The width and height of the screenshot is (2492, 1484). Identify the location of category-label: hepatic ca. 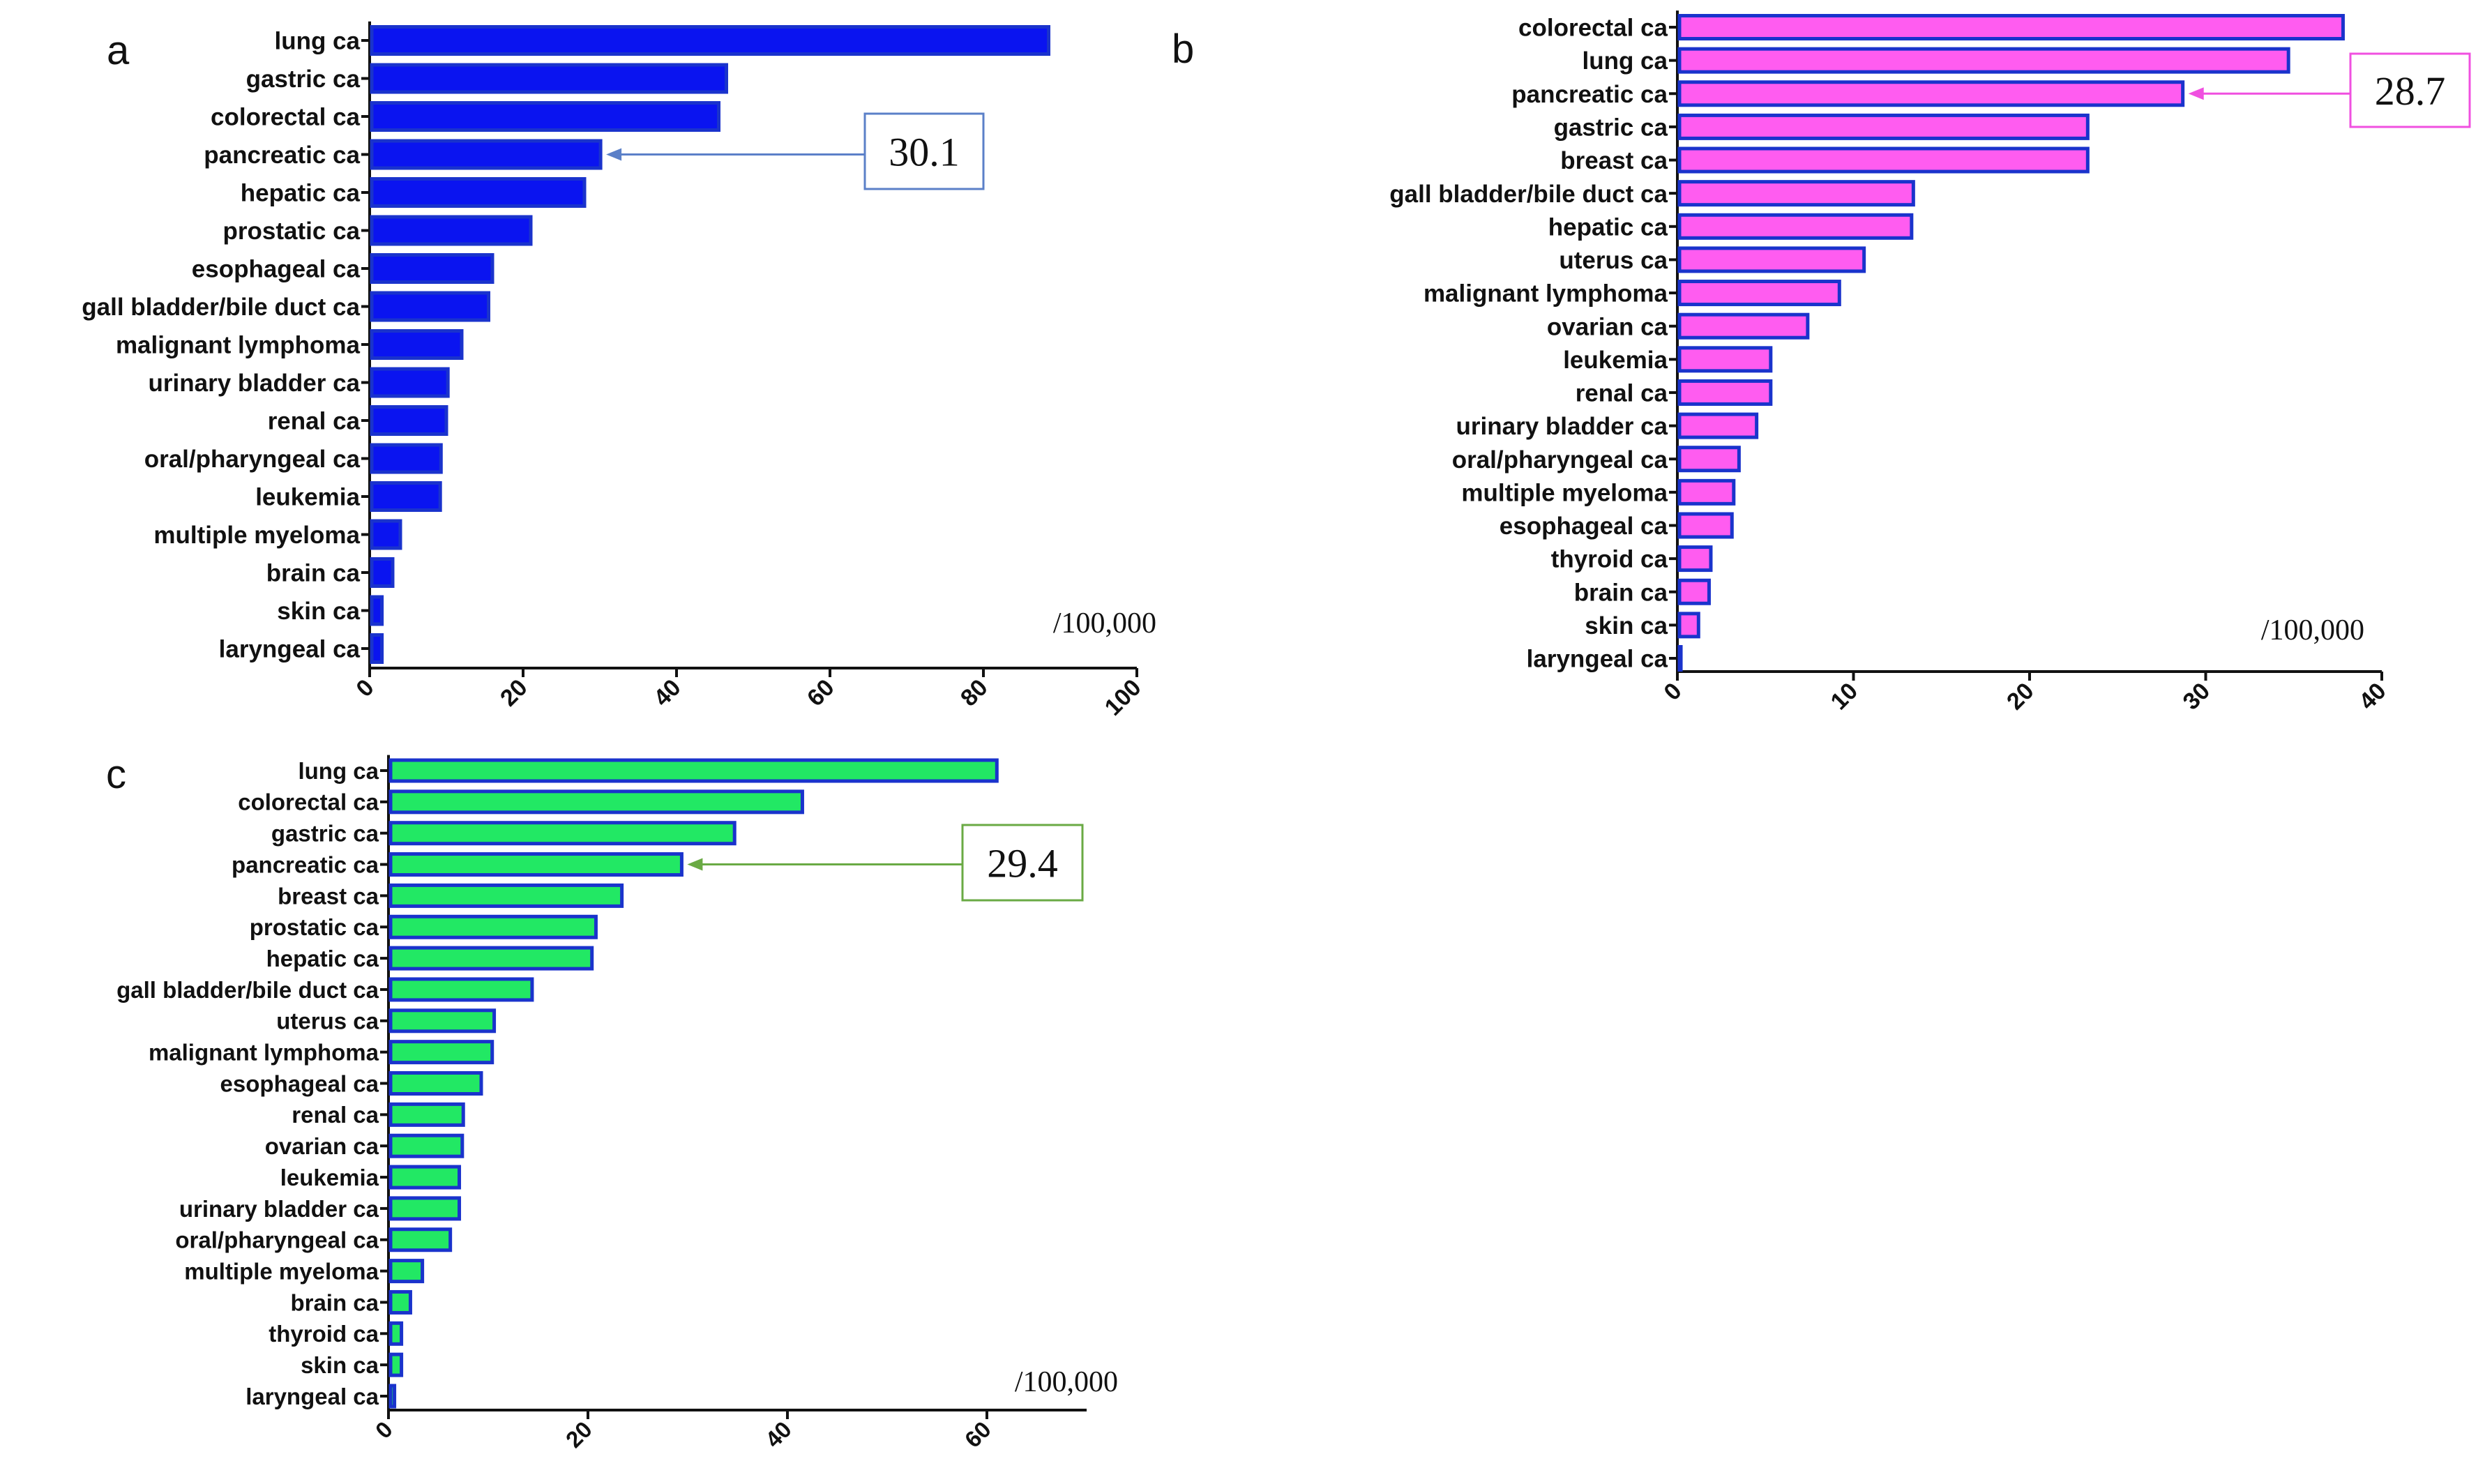
(301, 193).